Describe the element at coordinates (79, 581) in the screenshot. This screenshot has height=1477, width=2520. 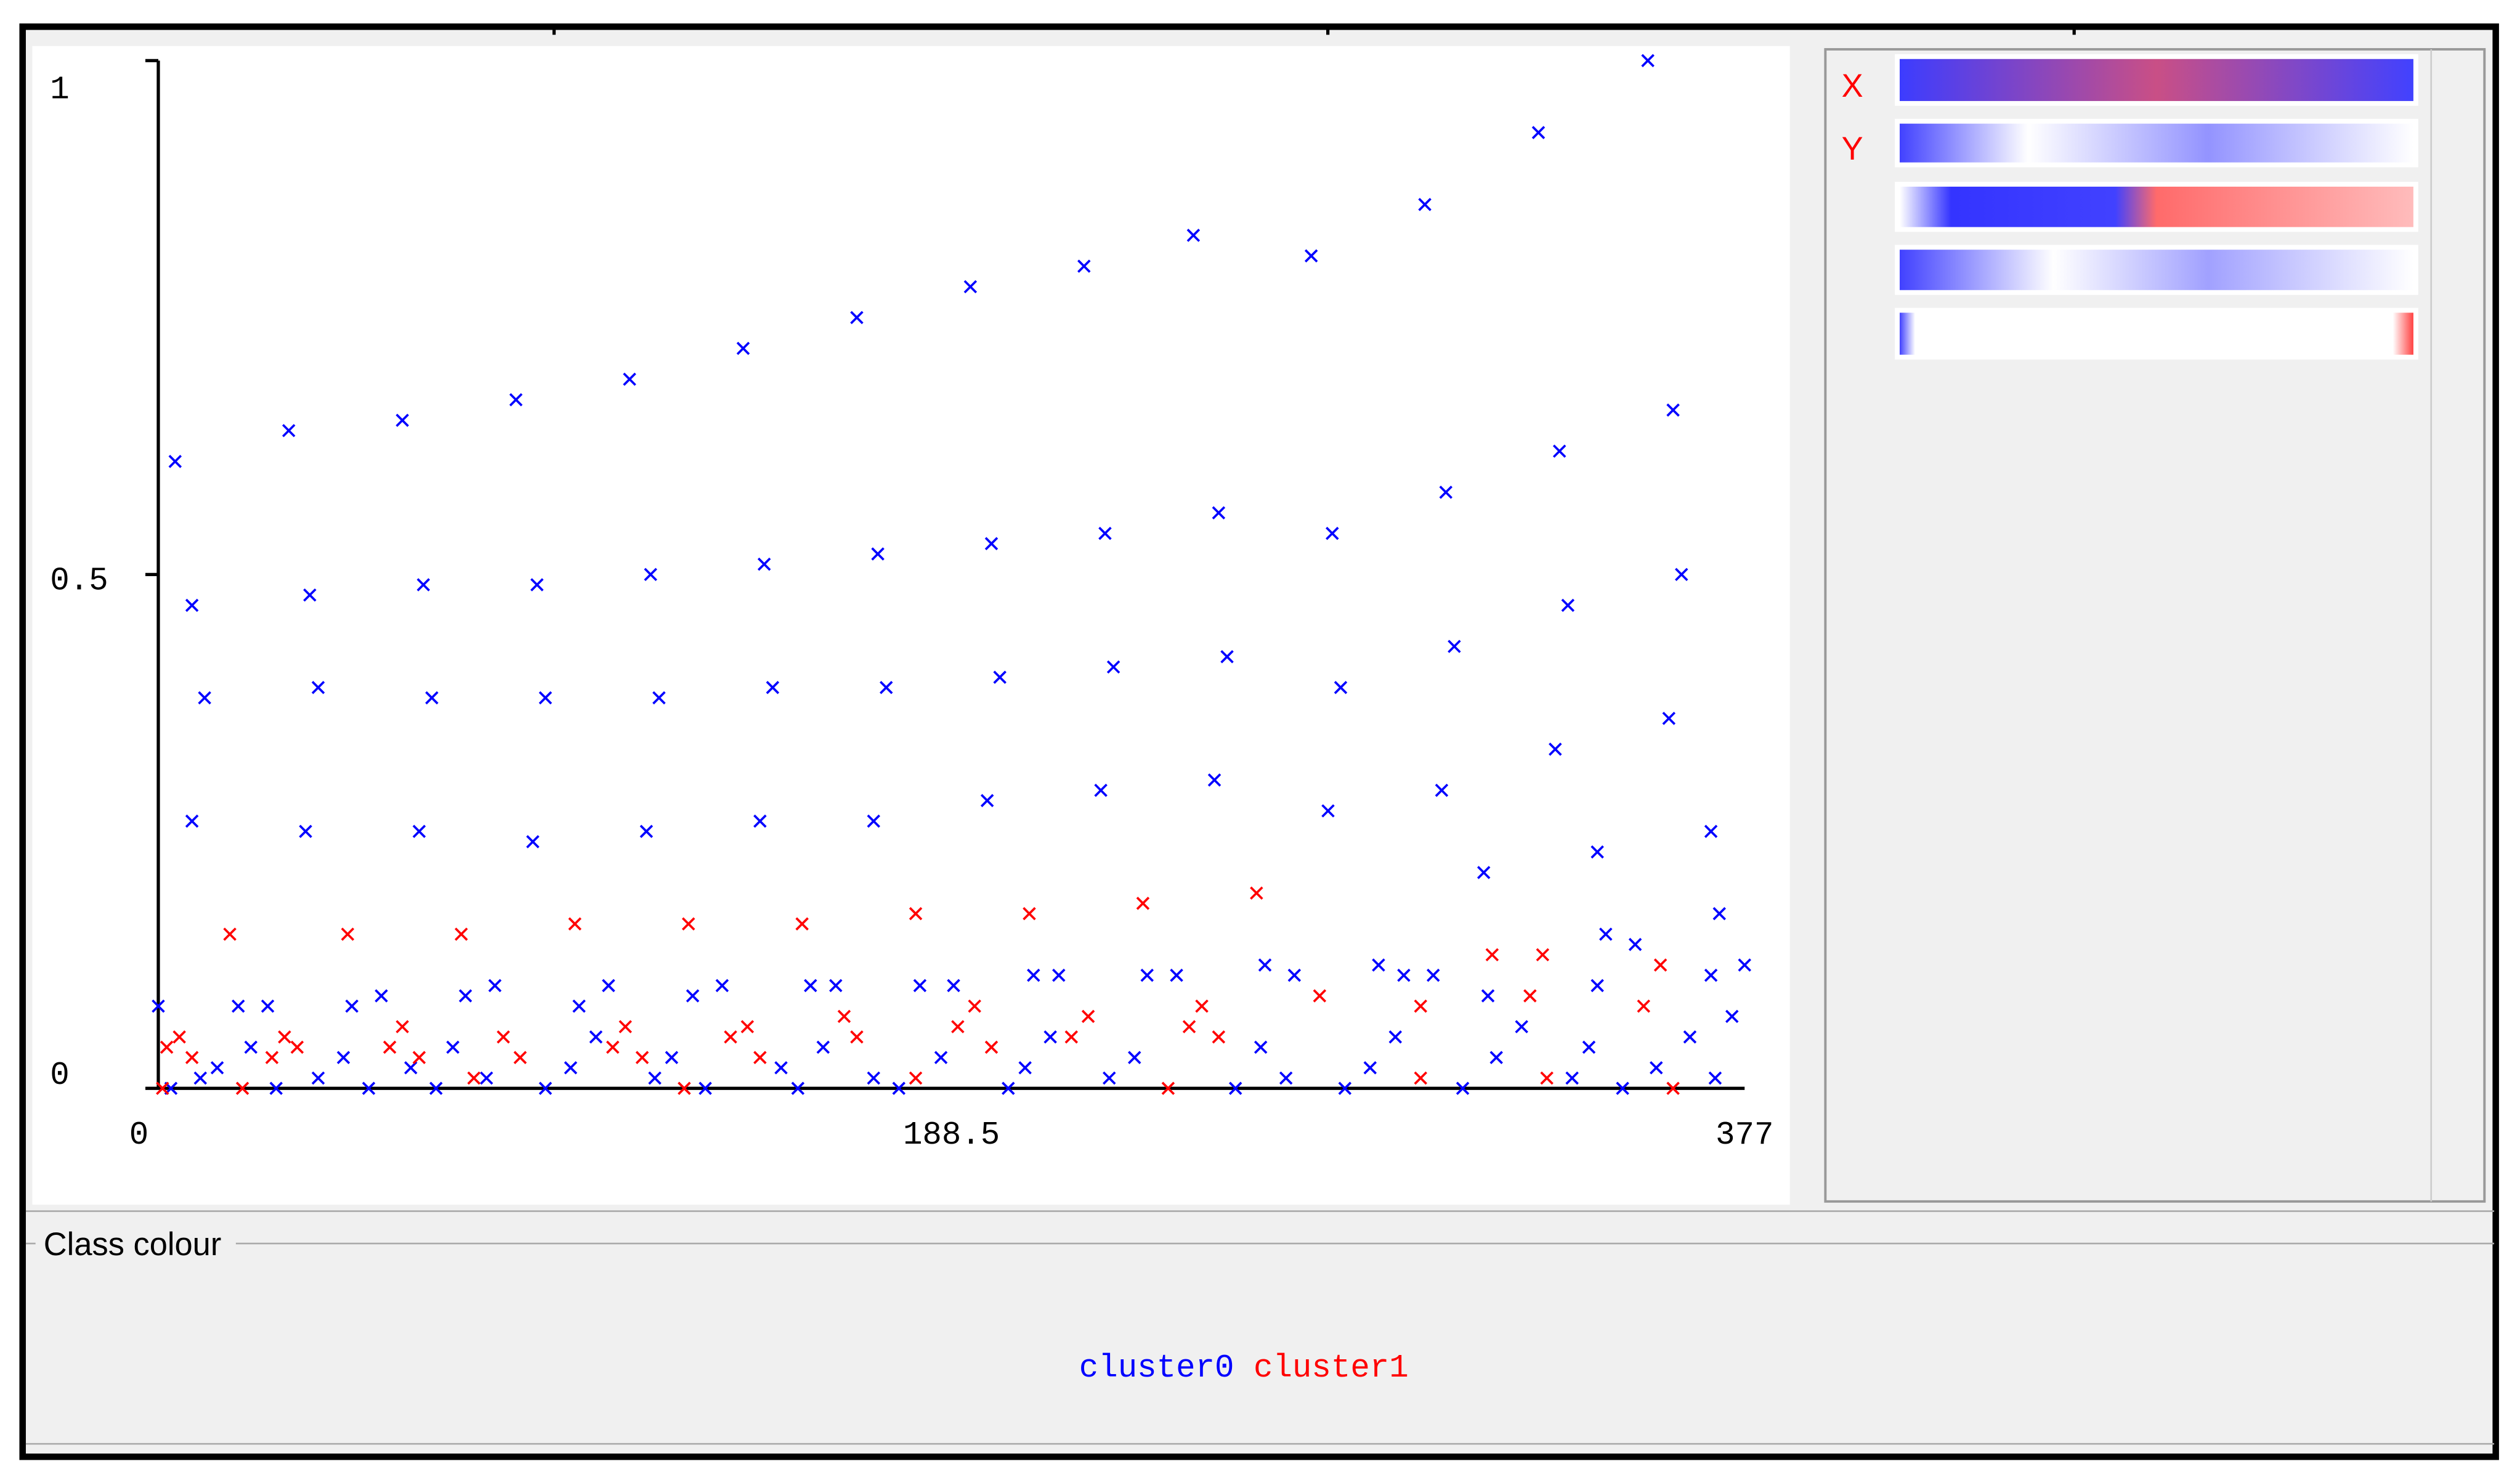
I see `y-tick-label: 0.5` at that location.